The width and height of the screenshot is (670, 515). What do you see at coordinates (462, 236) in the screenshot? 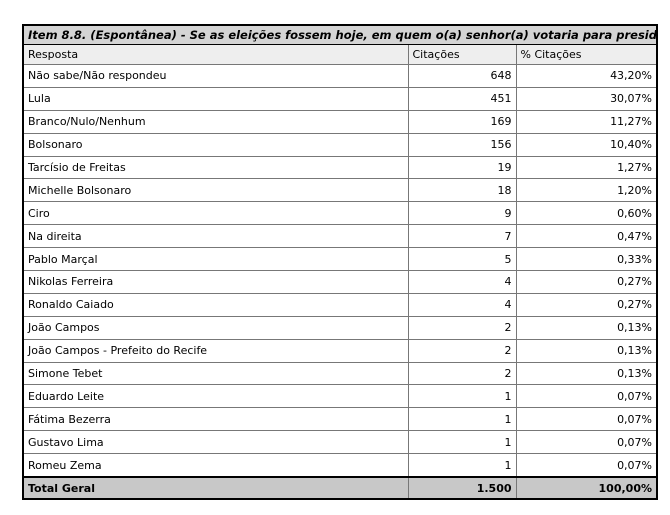
I see `value-cell: 7` at bounding box center [462, 236].